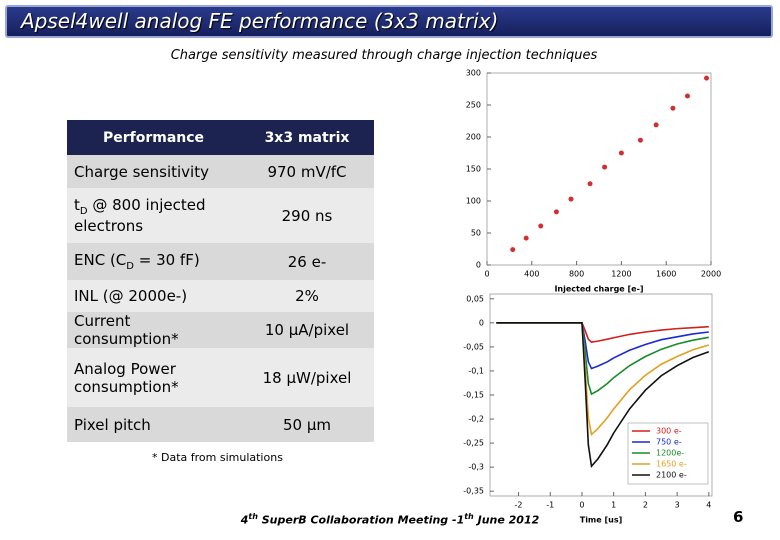 This screenshot has width=780, height=540. I want to click on cell: INL (@ 2000e-), so click(153, 296).